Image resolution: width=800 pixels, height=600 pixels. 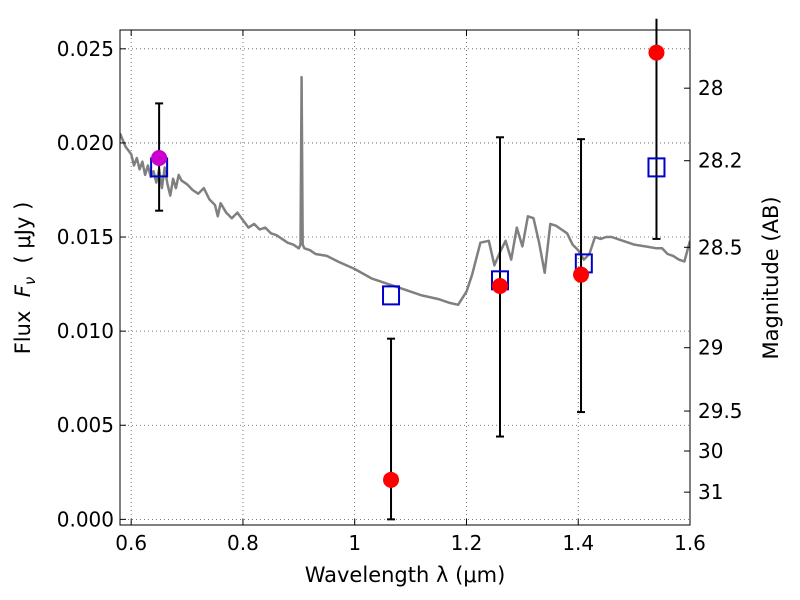 I want to click on y-tick-label: 0.015, so click(x=85, y=237).